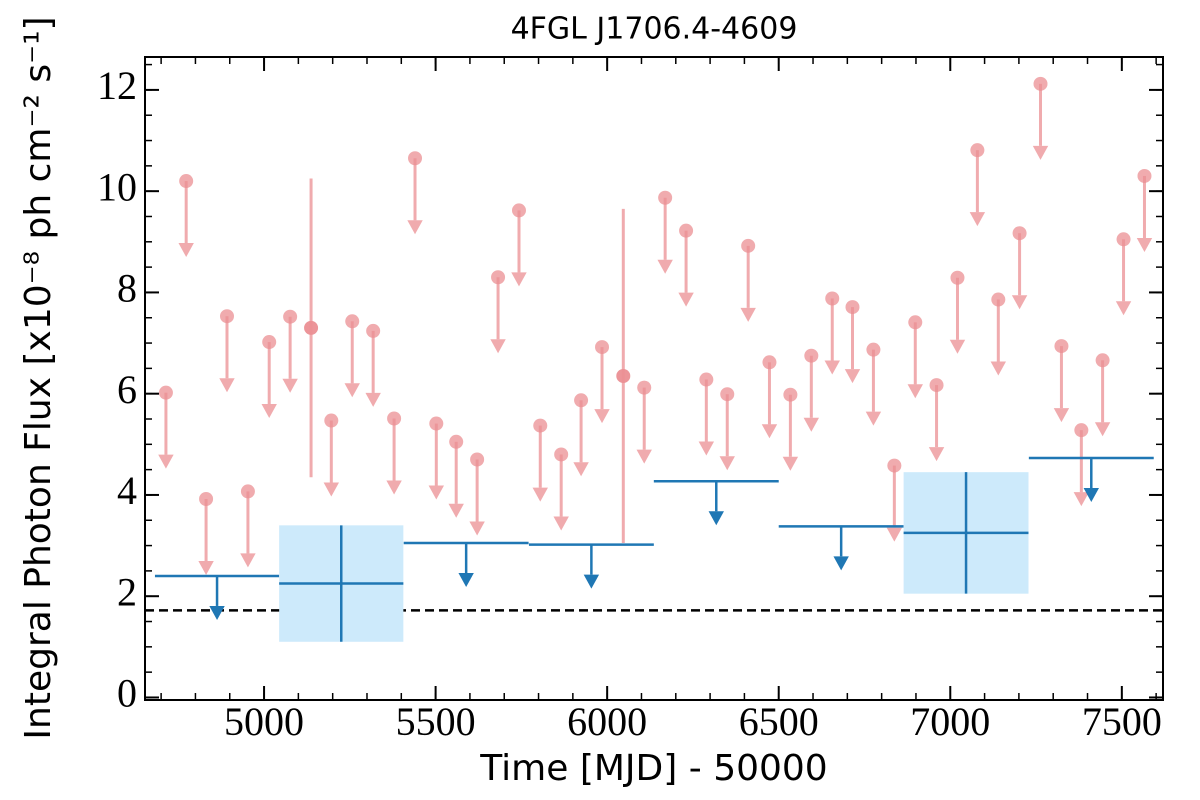  Describe the element at coordinates (38, 377) in the screenshot. I see `y-axis-label: Integral Photon Flux [x10⁻⁸ ph cm⁻² s⁻¹]` at that location.